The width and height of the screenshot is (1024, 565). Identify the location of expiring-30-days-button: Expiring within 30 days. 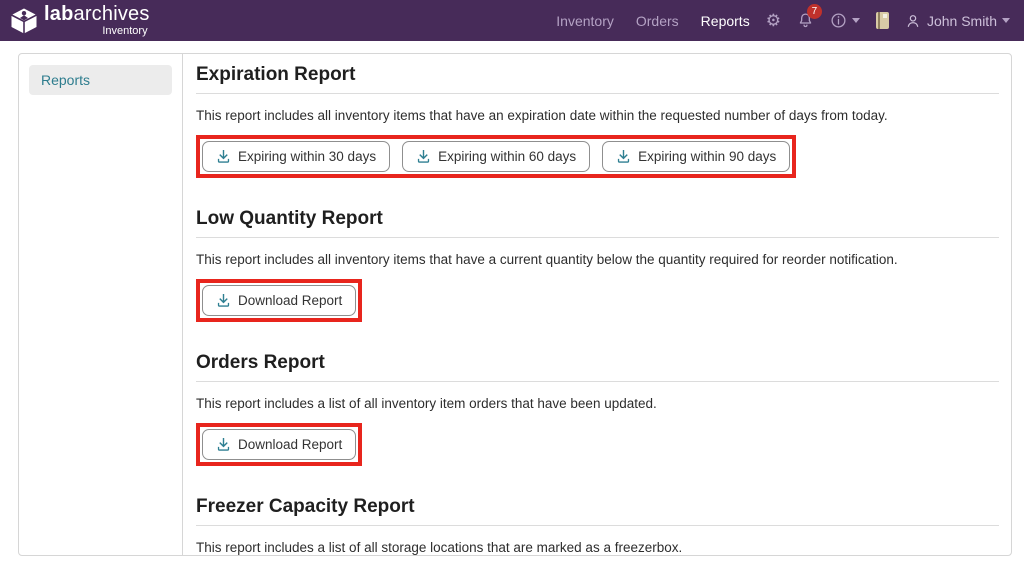
(296, 156).